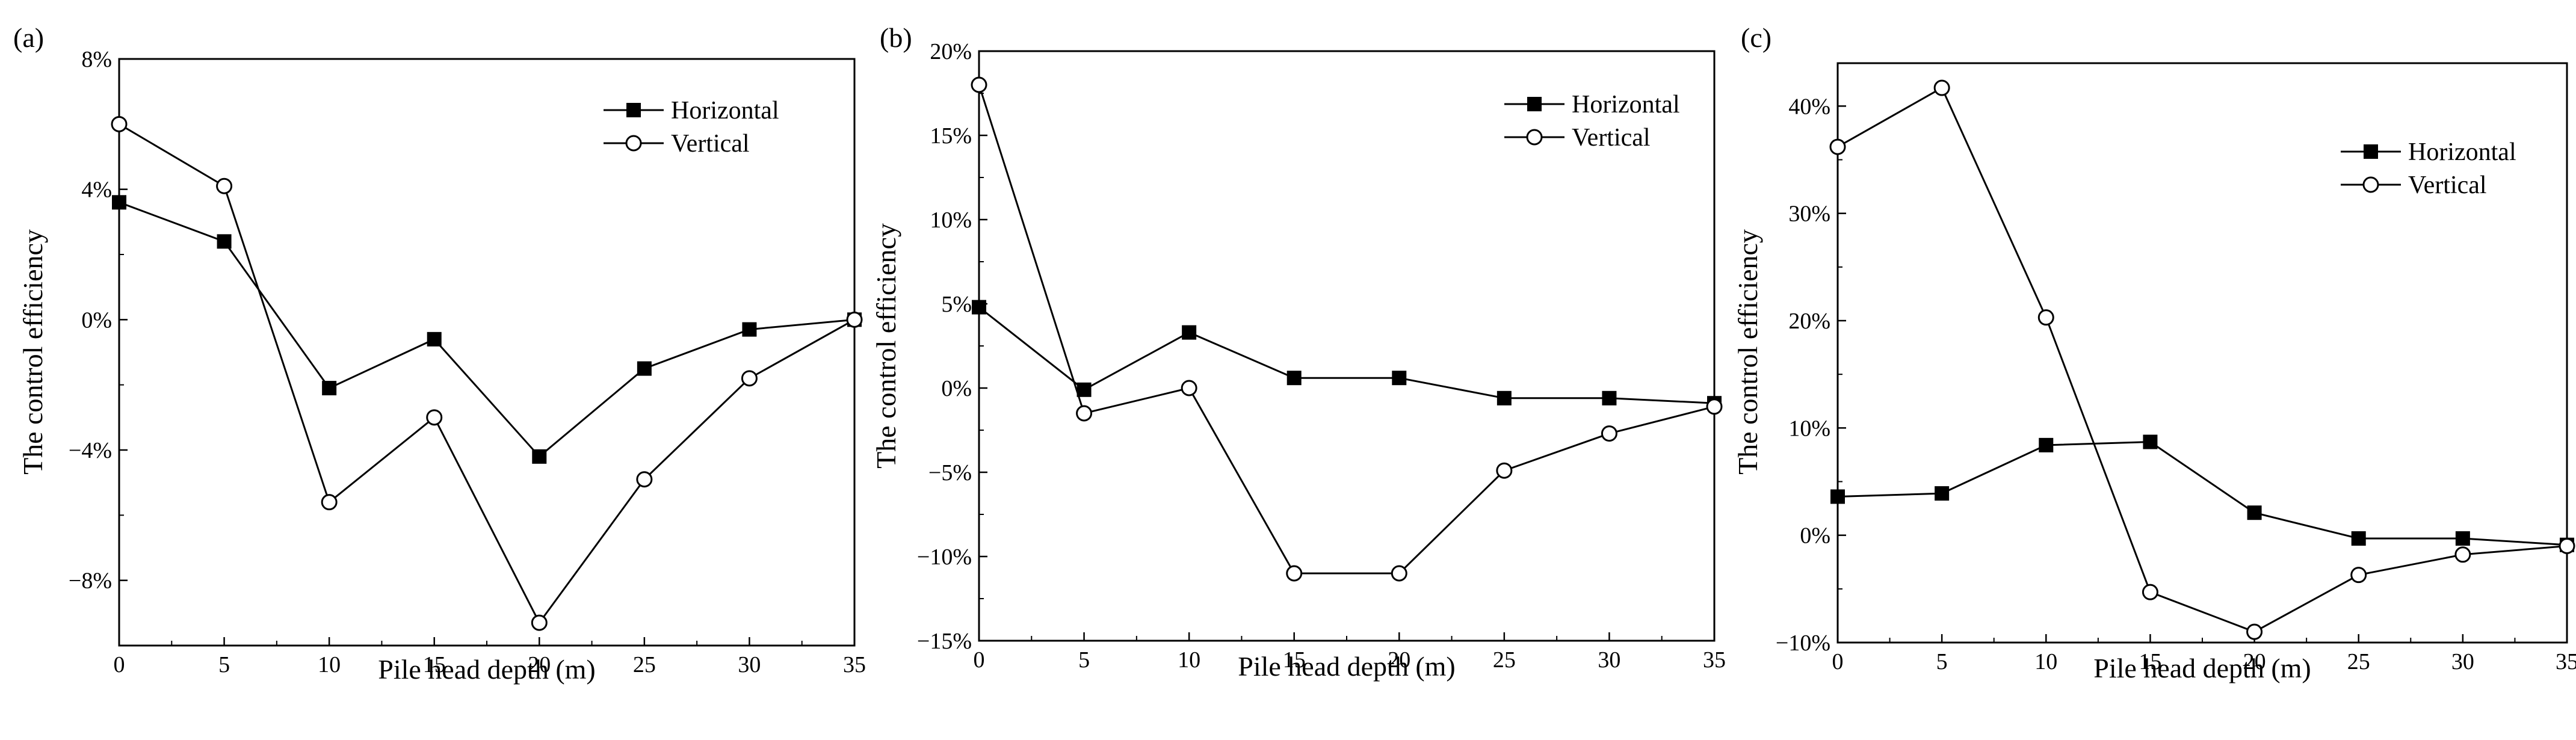 The height and width of the screenshot is (740, 2576). I want to click on y-tick-label: 15%, so click(951, 136).